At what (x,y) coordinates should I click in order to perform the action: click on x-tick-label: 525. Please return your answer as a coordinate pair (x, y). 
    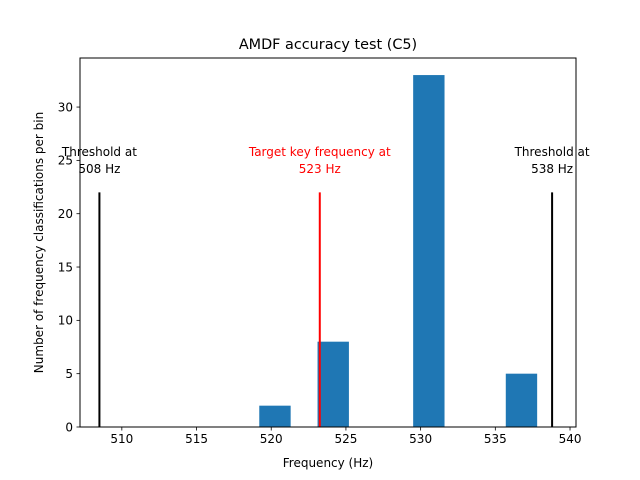
    Looking at the image, I should click on (345, 439).